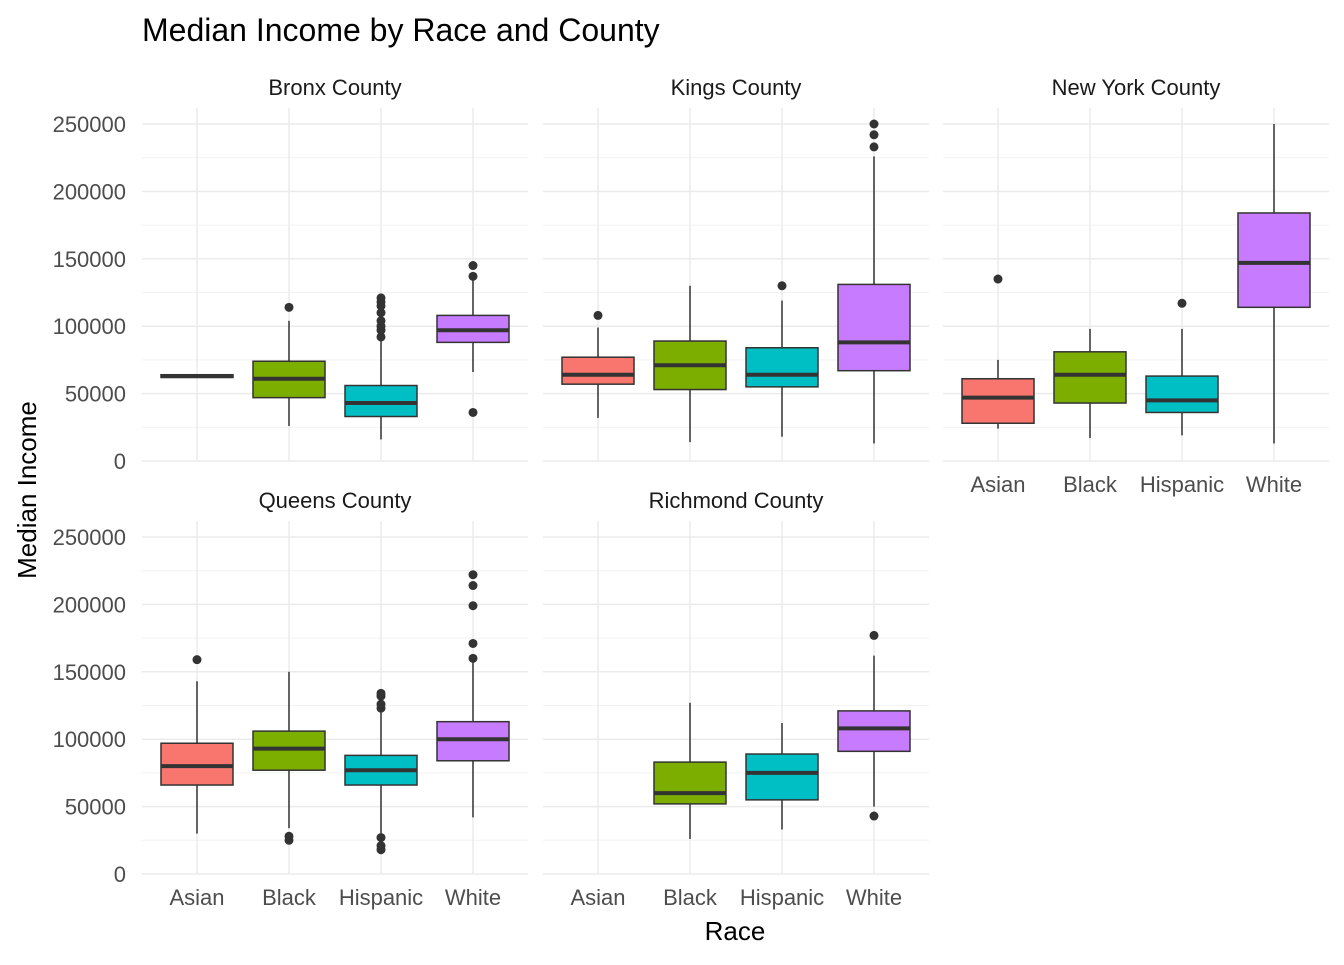  Describe the element at coordinates (736, 87) in the screenshot. I see `panel-strip-label: Kings County` at that location.